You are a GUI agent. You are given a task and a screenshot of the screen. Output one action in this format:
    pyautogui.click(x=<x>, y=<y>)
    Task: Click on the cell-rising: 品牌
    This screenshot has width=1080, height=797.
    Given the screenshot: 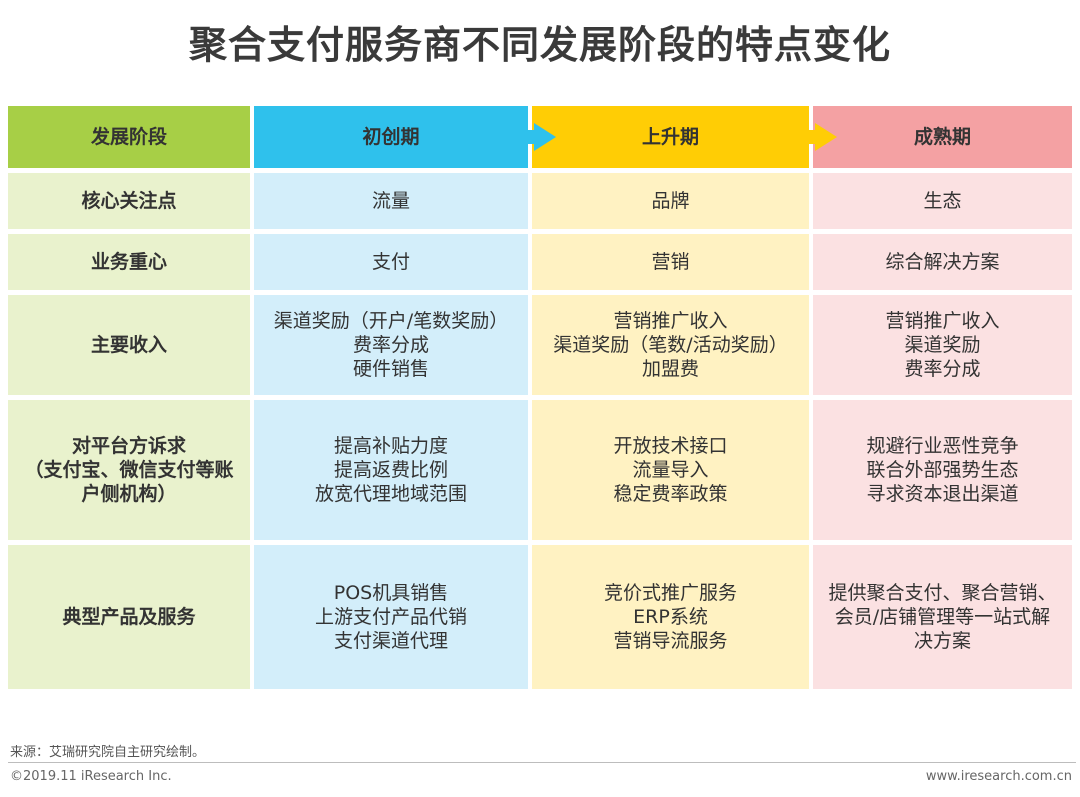 What is the action you would take?
    pyautogui.click(x=670, y=201)
    